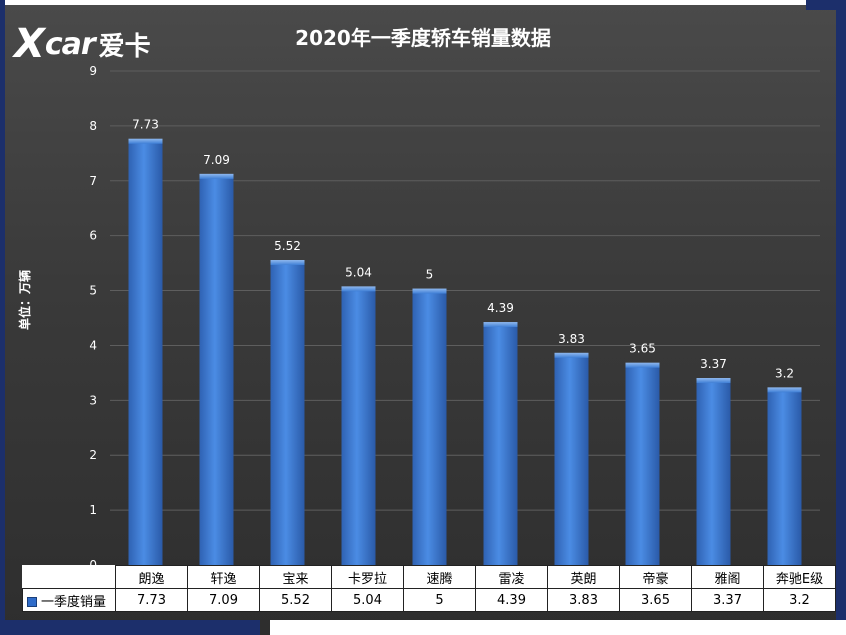 The image size is (846, 635). I want to click on data-table-corner, so click(69, 577).